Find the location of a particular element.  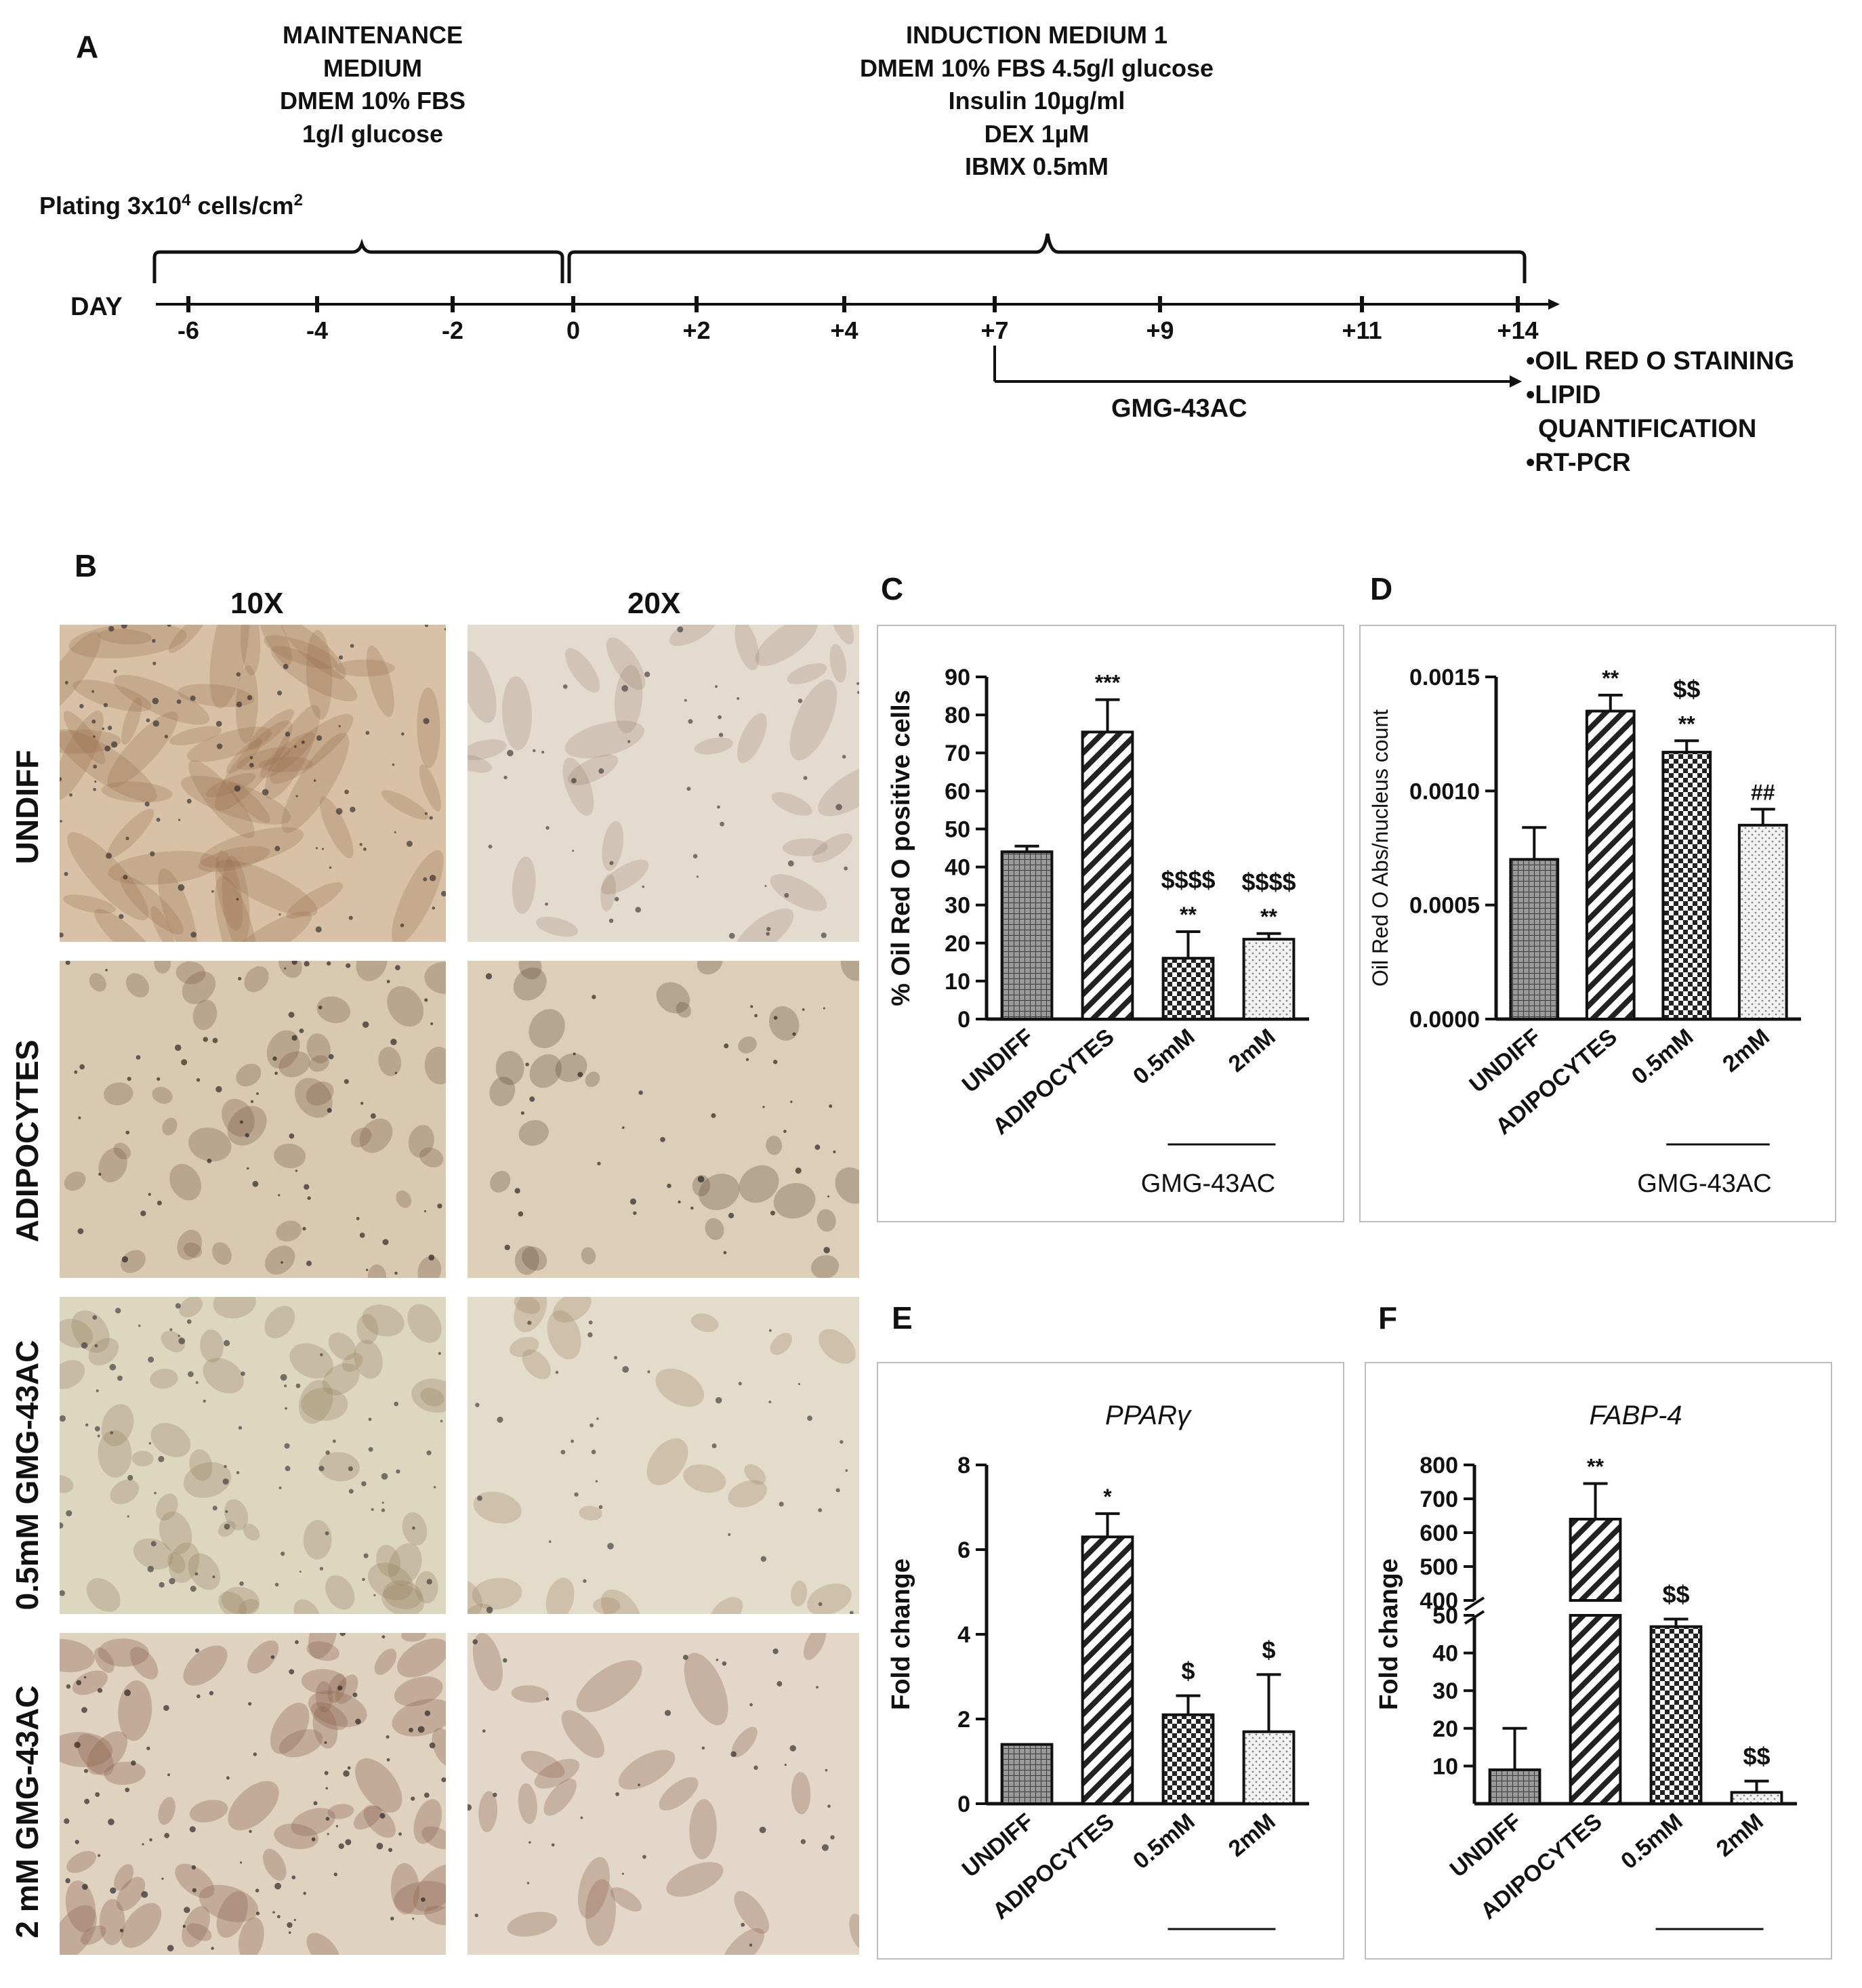

outcome-quantification: QUANTIFICATION is located at coordinates (1648, 429).